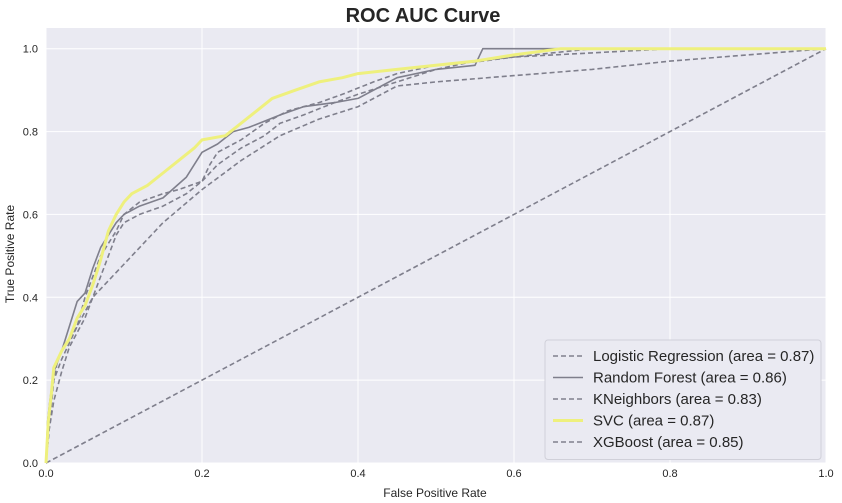  I want to click on x-tick-label: 0.6, so click(513, 474).